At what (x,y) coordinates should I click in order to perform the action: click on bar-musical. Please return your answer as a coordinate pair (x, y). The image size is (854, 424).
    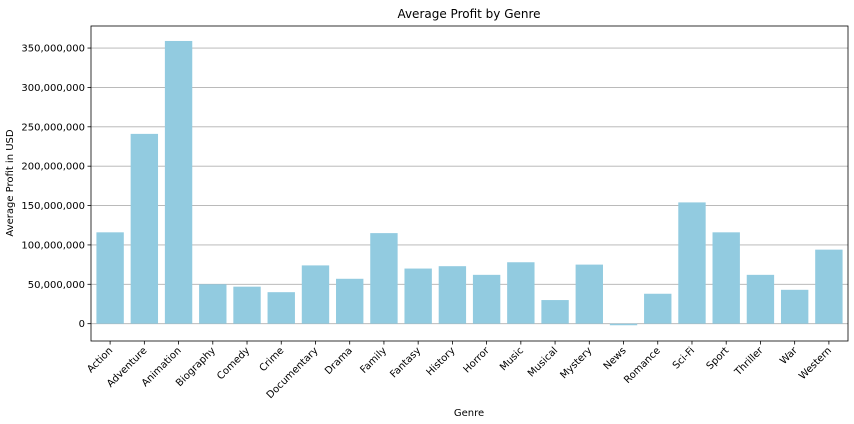
    Looking at the image, I should click on (555, 312).